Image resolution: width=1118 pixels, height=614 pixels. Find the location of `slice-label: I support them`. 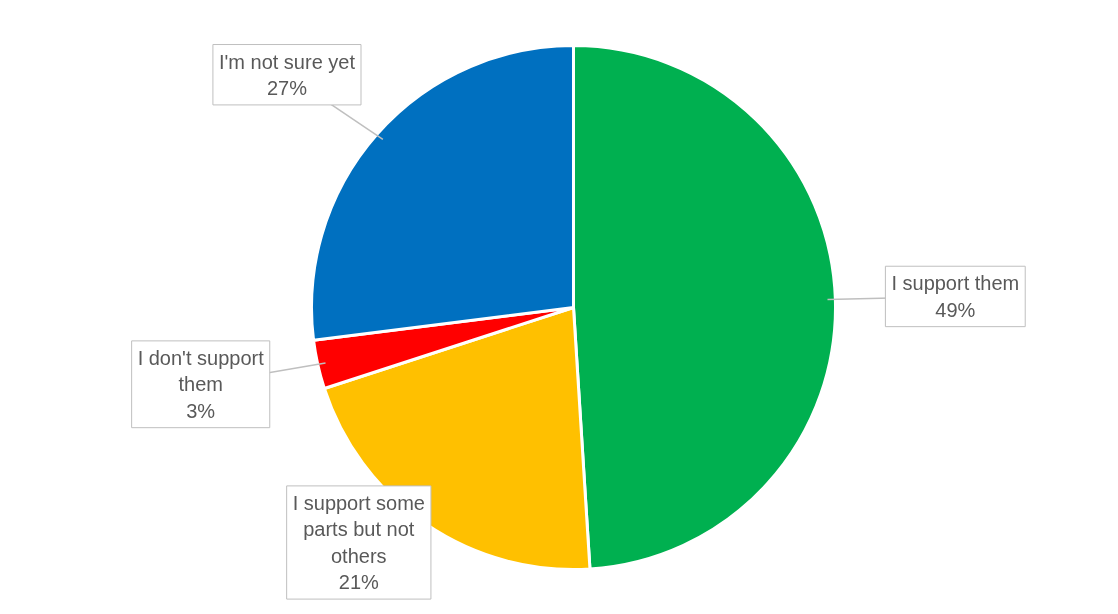

slice-label: I support them is located at coordinates (955, 283).